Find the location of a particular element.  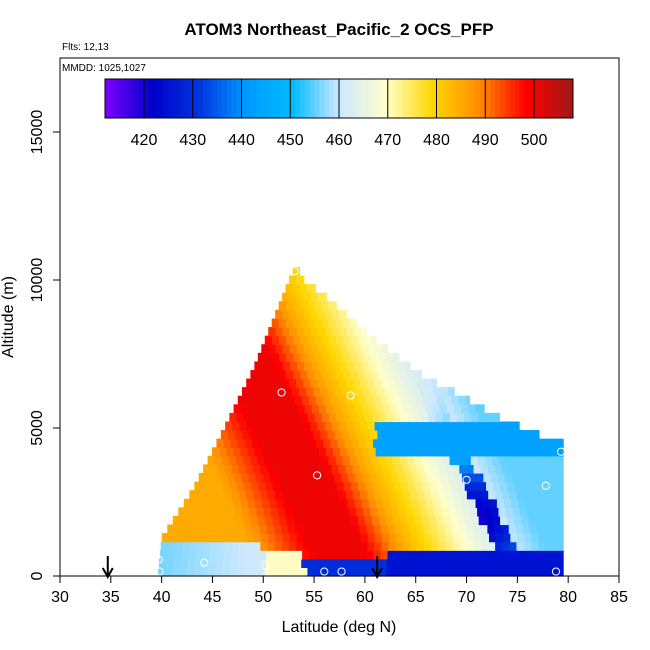

x-tick-label: 60 is located at coordinates (365, 597).